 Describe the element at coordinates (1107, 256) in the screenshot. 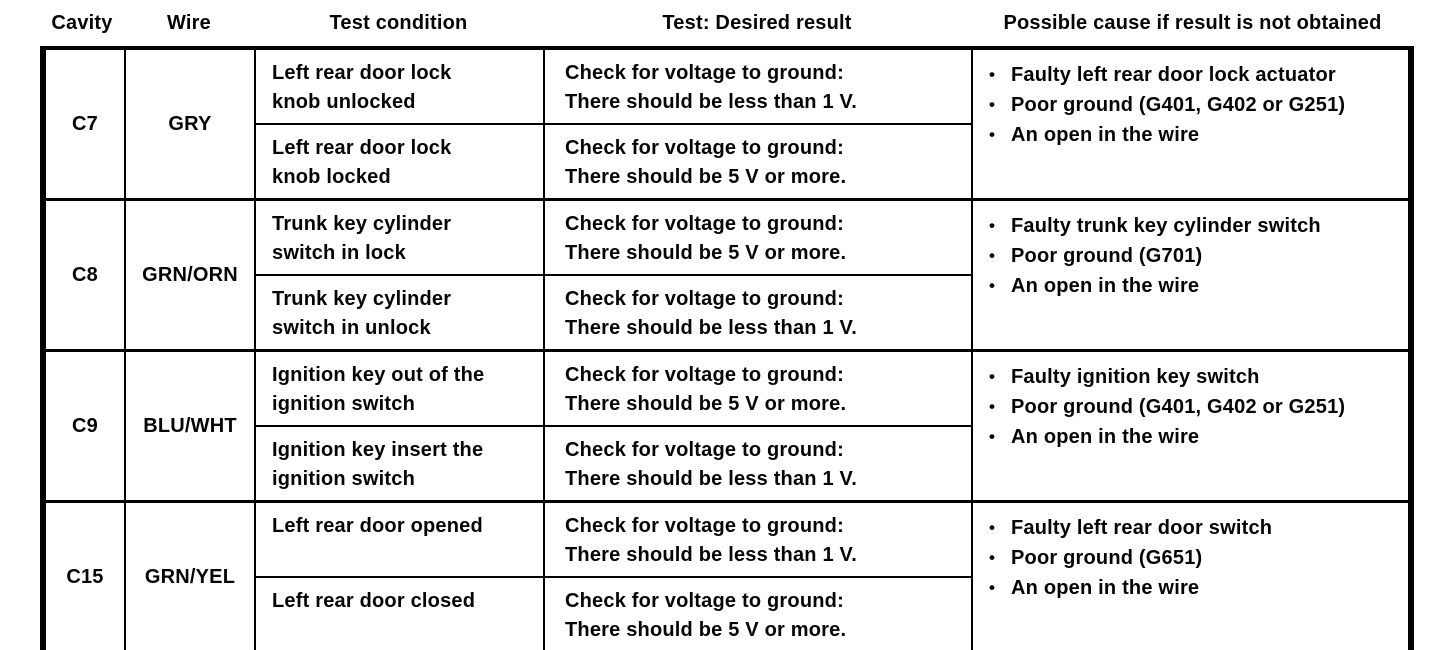

I see `cause-text: Poor ground (G701)` at that location.